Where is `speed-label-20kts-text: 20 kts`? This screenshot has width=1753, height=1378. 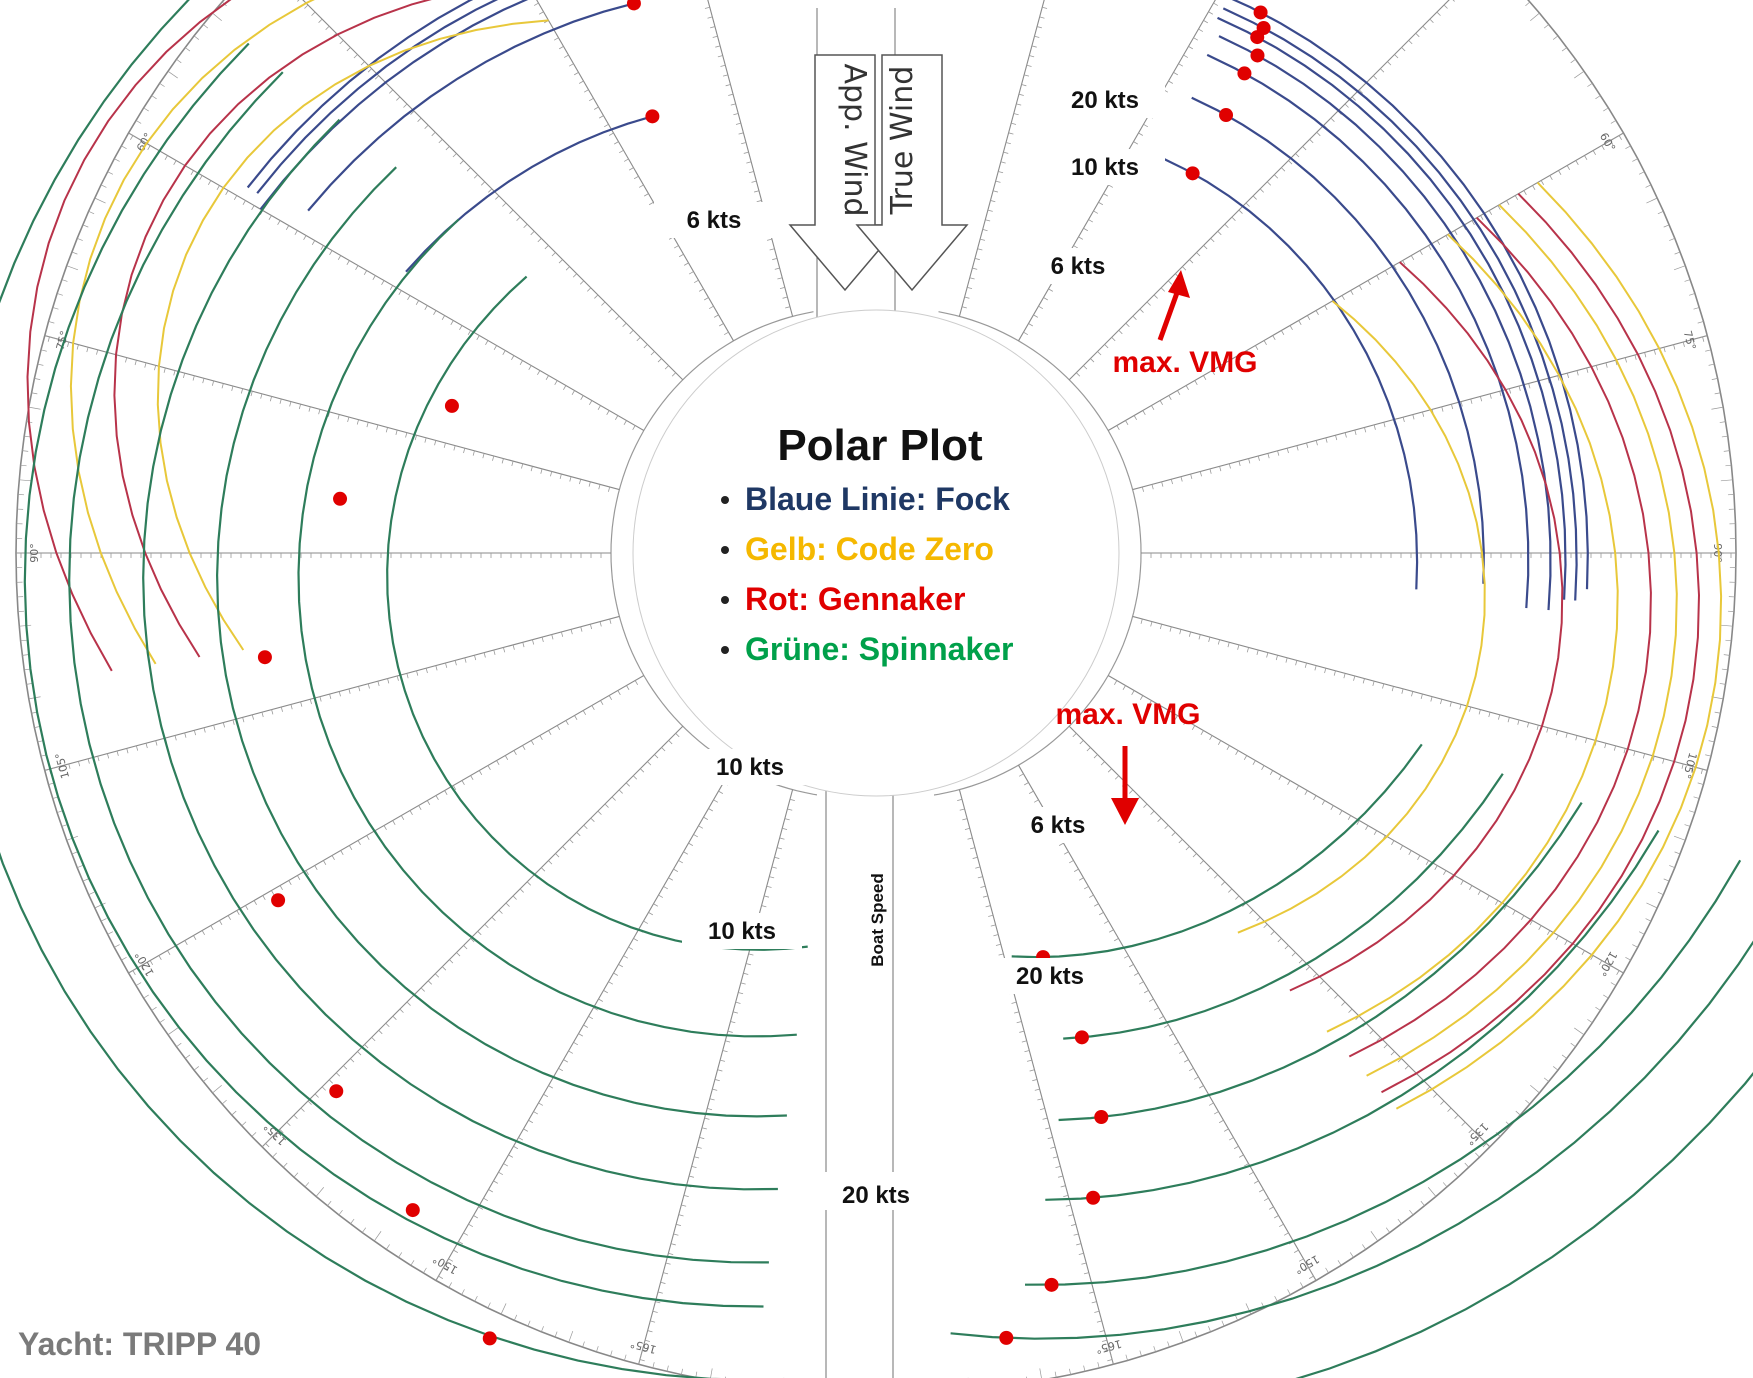
speed-label-20kts-text: 20 kts is located at coordinates (876, 1195).